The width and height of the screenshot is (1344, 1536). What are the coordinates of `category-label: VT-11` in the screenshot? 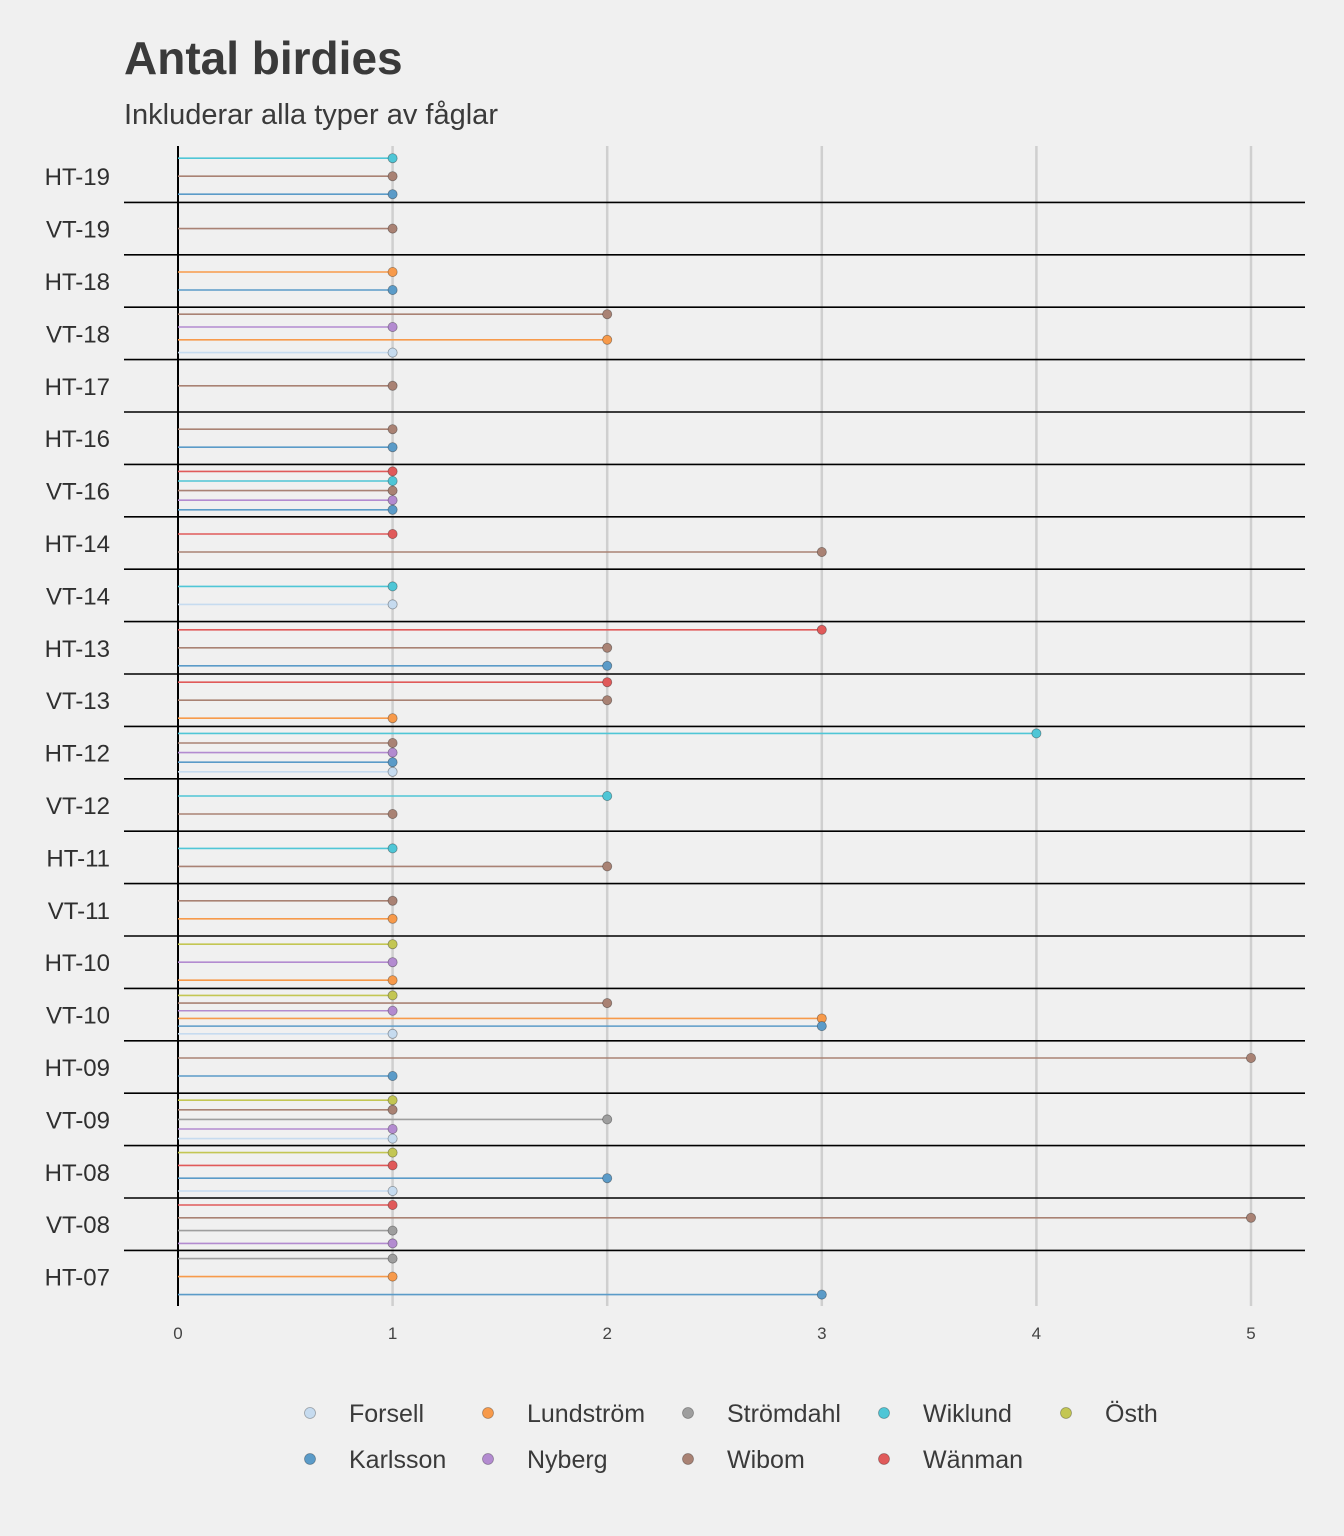 It's located at (79, 911).